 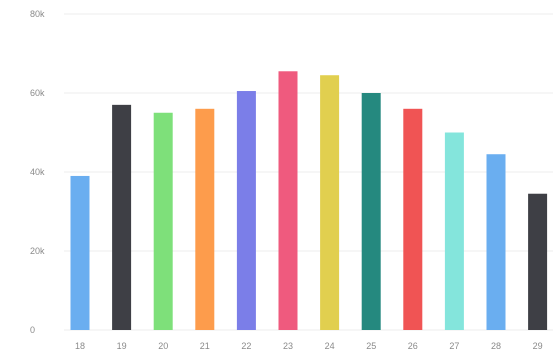 What do you see at coordinates (538, 346) in the screenshot?
I see `x-tick-label: 29` at bounding box center [538, 346].